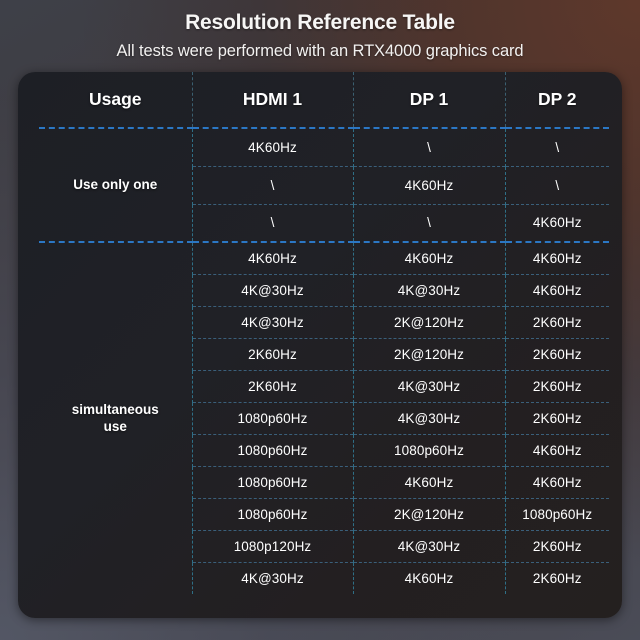  I want to click on cell-dp2: 1080p60Hz, so click(556, 513).